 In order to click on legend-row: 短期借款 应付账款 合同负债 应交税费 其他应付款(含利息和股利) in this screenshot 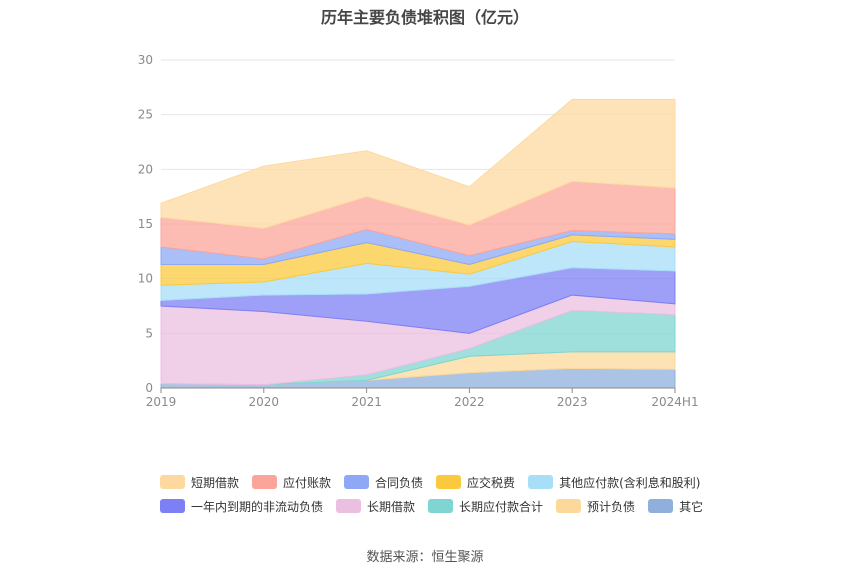, I will do `click(440, 482)`.